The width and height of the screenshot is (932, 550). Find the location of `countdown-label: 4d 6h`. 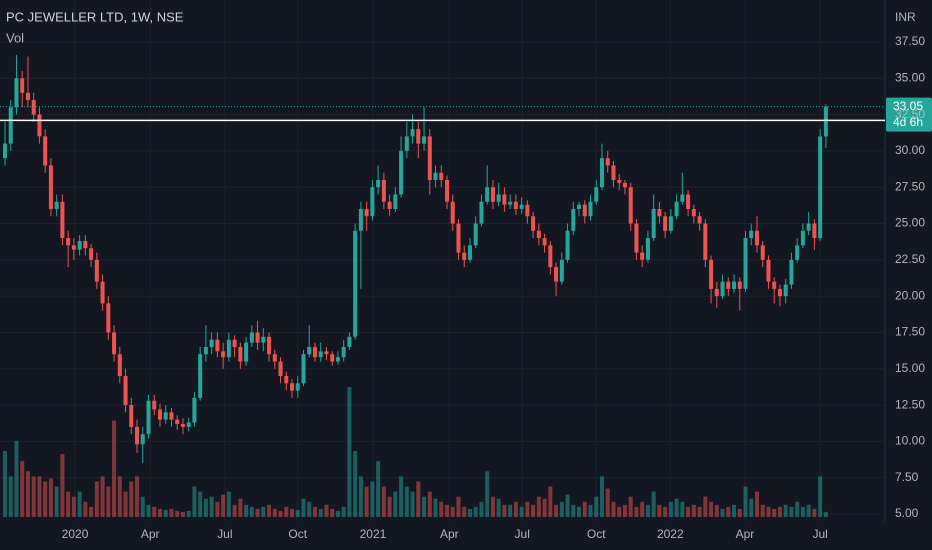

countdown-label: 4d 6h is located at coordinates (908, 122).